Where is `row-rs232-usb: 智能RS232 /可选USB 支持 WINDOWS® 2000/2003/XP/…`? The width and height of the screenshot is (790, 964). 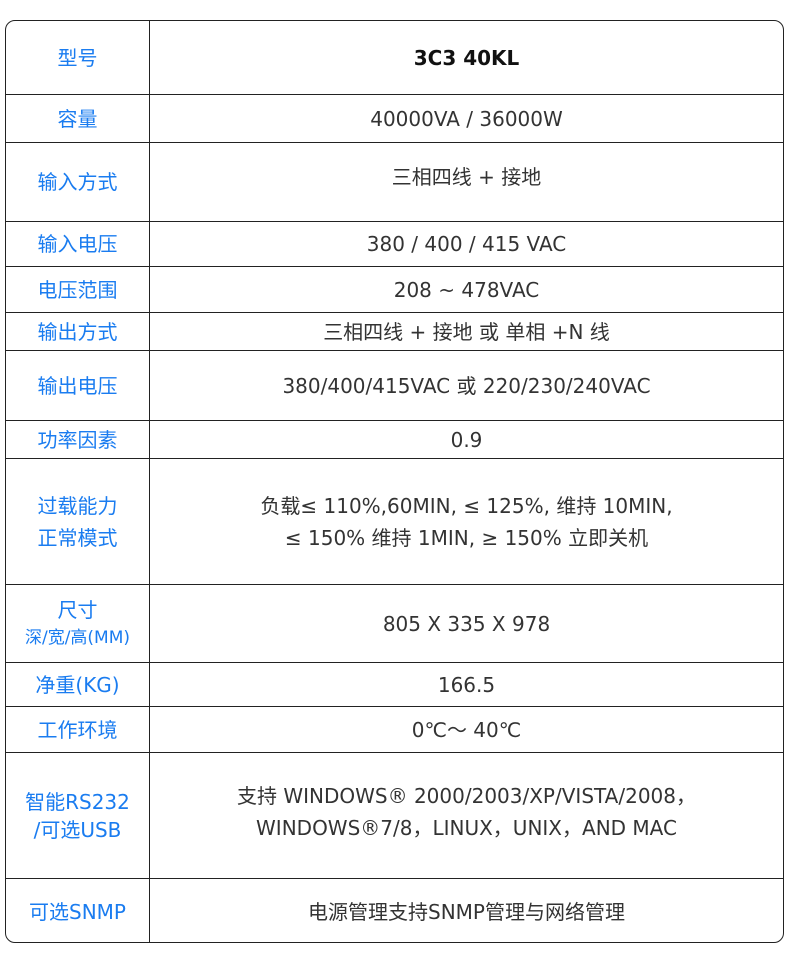 row-rs232-usb: 智能RS232 /可选USB 支持 WINDOWS® 2000/2003/XP/… is located at coordinates (394, 815).